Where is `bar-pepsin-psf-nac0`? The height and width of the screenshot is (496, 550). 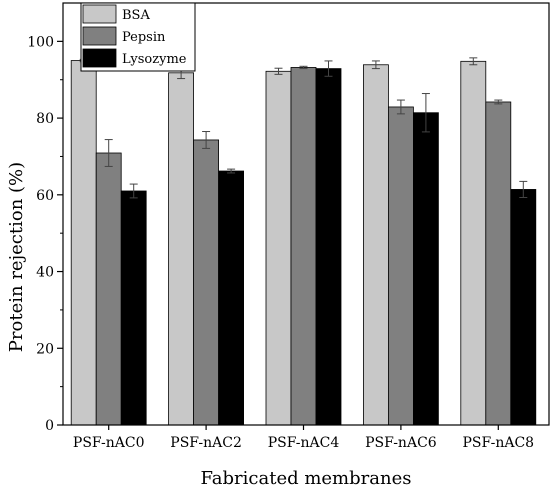
bar-pepsin-psf-nac0 is located at coordinates (108, 289).